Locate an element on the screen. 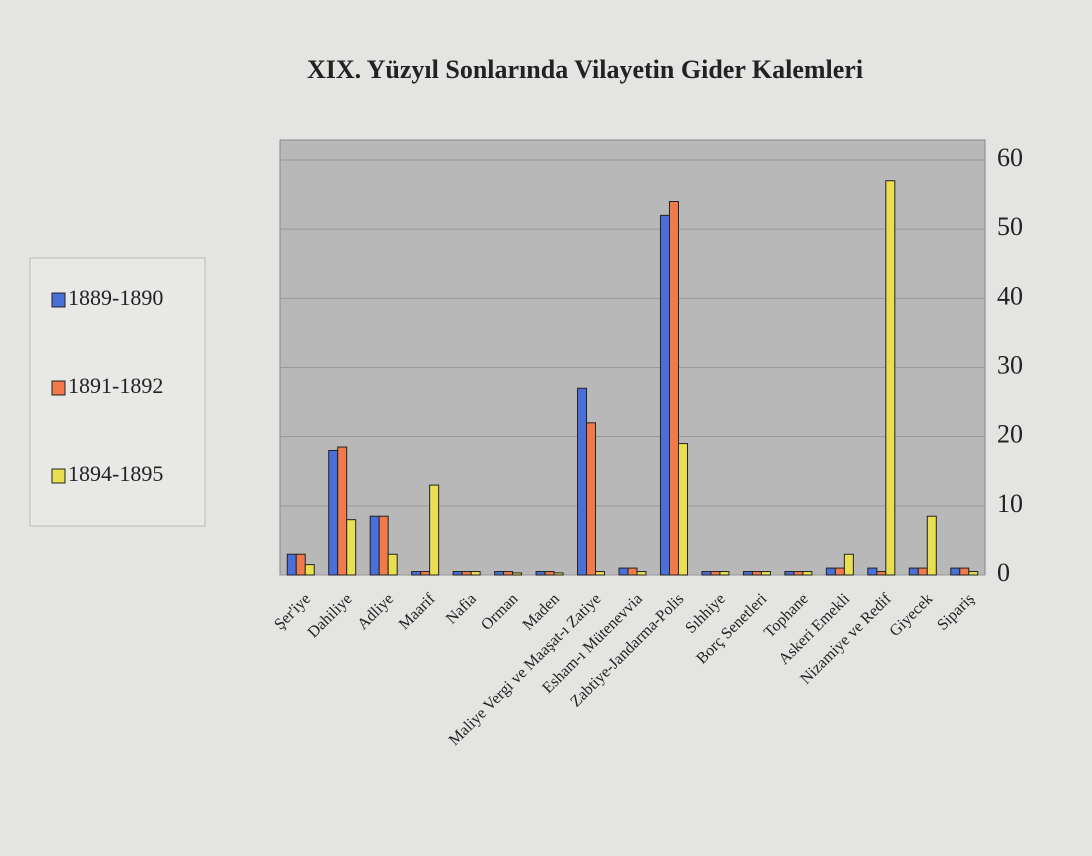 The width and height of the screenshot is (1092, 856). legend-label: 1891-1892 is located at coordinates (115, 385).